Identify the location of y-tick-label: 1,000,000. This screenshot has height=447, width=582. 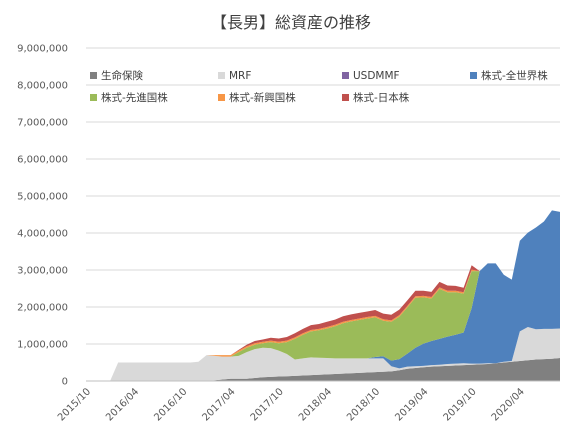
(42, 345).